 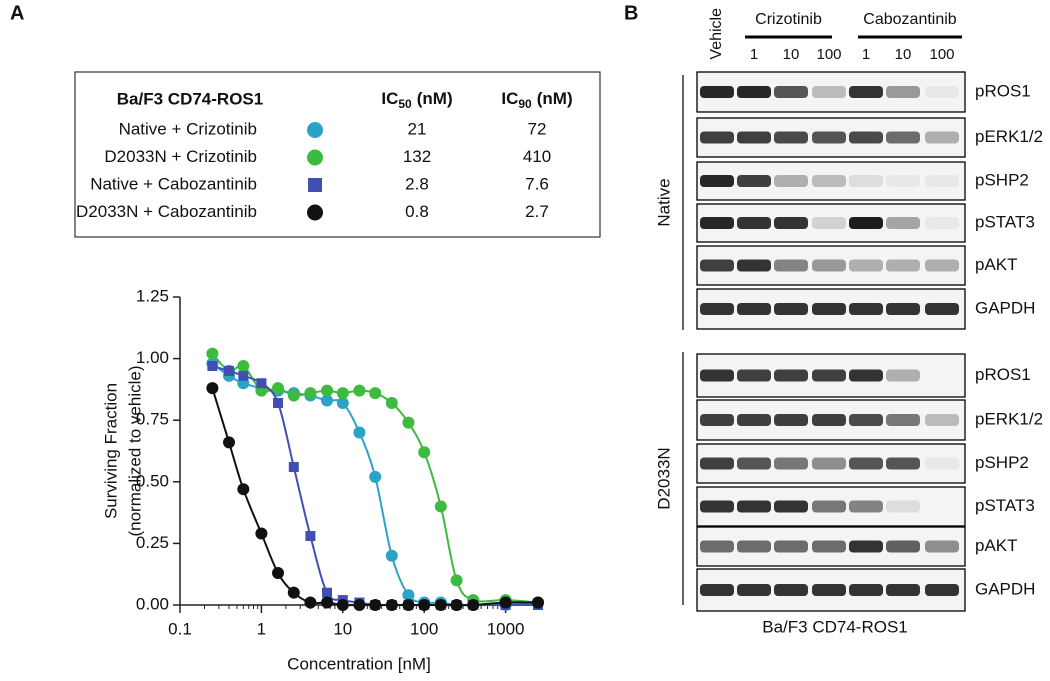 I want to click on header-text: IC, so click(x=509, y=98).